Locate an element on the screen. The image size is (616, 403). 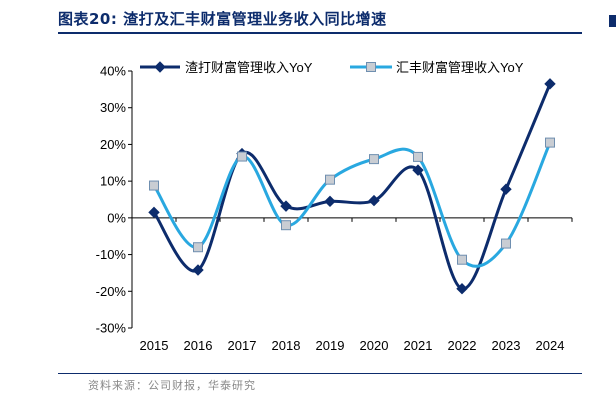
x-tick-label: 2015 is located at coordinates (154, 345).